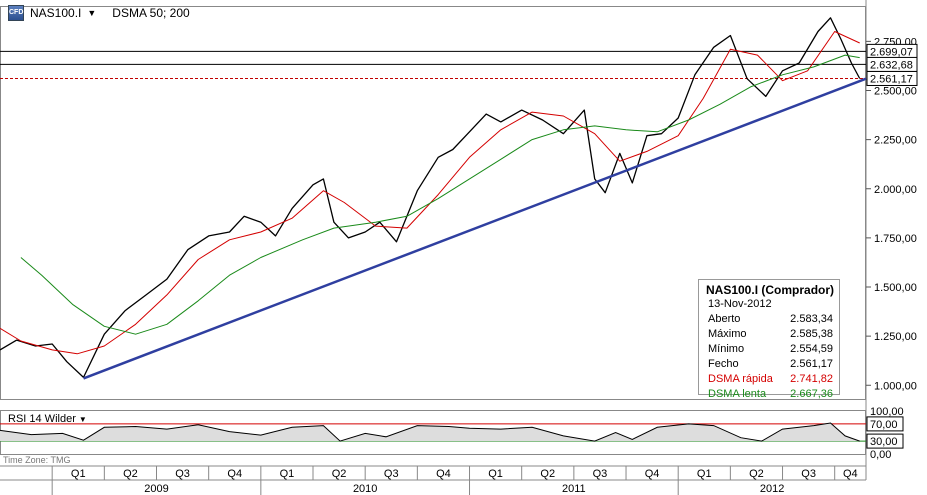 This screenshot has height=495, width=927. I want to click on price-level-label: 2.632,68, so click(891, 65).